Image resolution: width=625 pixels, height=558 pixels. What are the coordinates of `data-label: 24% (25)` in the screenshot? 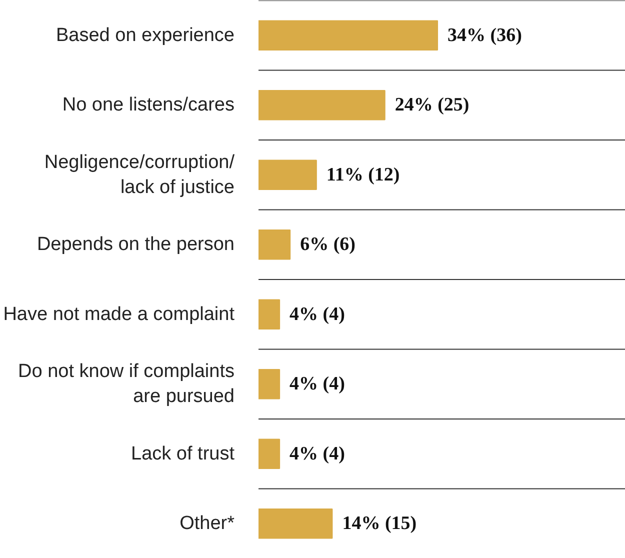 It's located at (432, 105).